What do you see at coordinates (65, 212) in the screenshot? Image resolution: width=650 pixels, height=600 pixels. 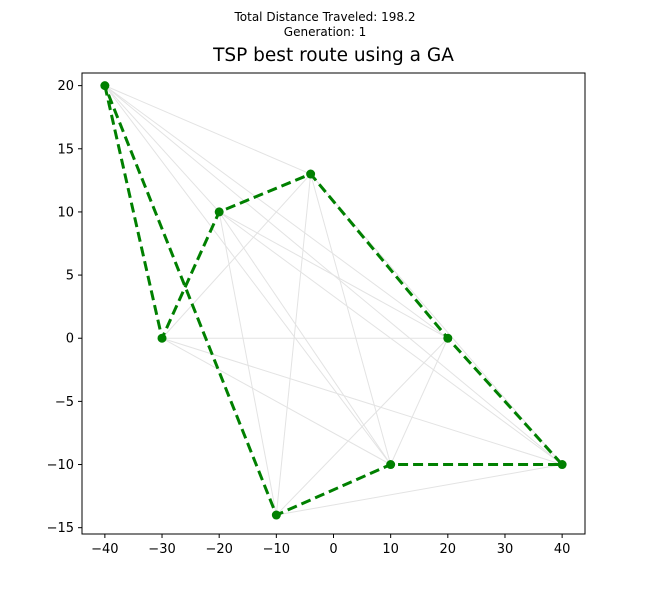 I see `y-tick-label: 10` at bounding box center [65, 212].